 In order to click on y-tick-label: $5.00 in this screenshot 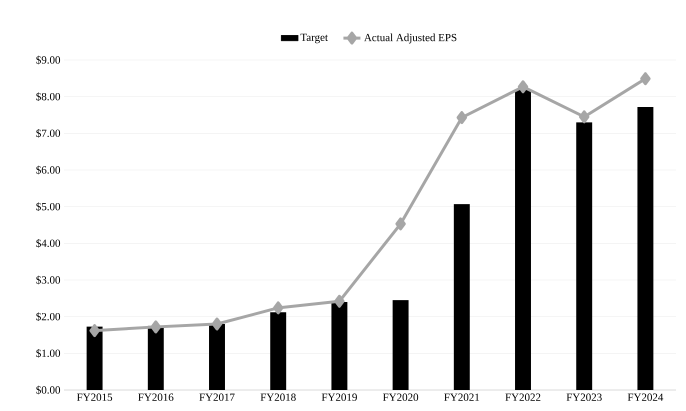, I will do `click(48, 207)`.